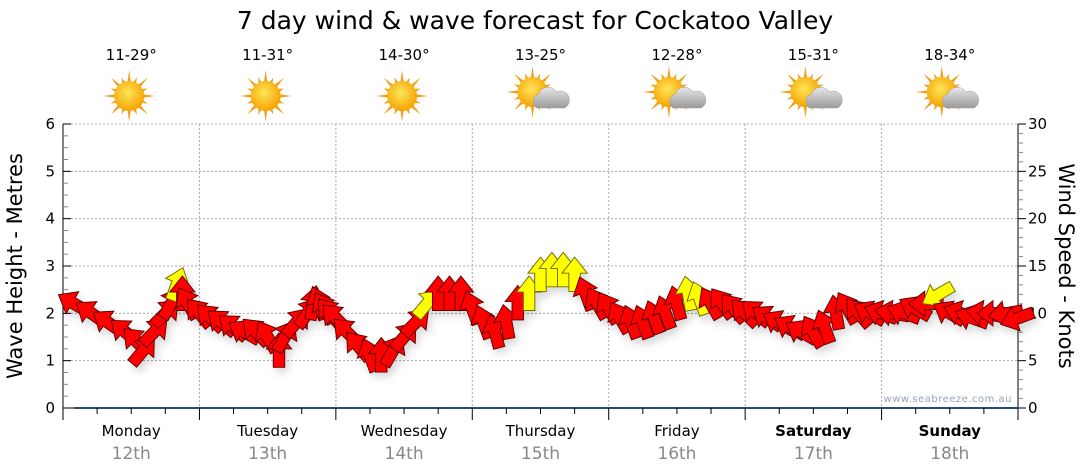  Describe the element at coordinates (813, 55) in the screenshot. I see `temperature-range: 15-31°` at that location.